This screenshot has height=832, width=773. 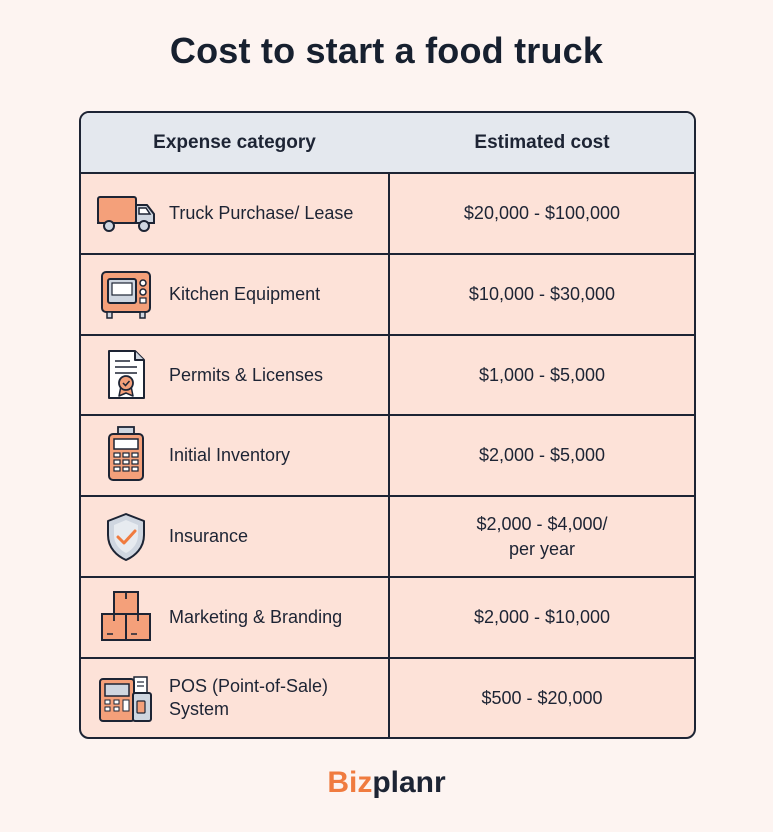 I want to click on column-divider, so click(x=389, y=425).